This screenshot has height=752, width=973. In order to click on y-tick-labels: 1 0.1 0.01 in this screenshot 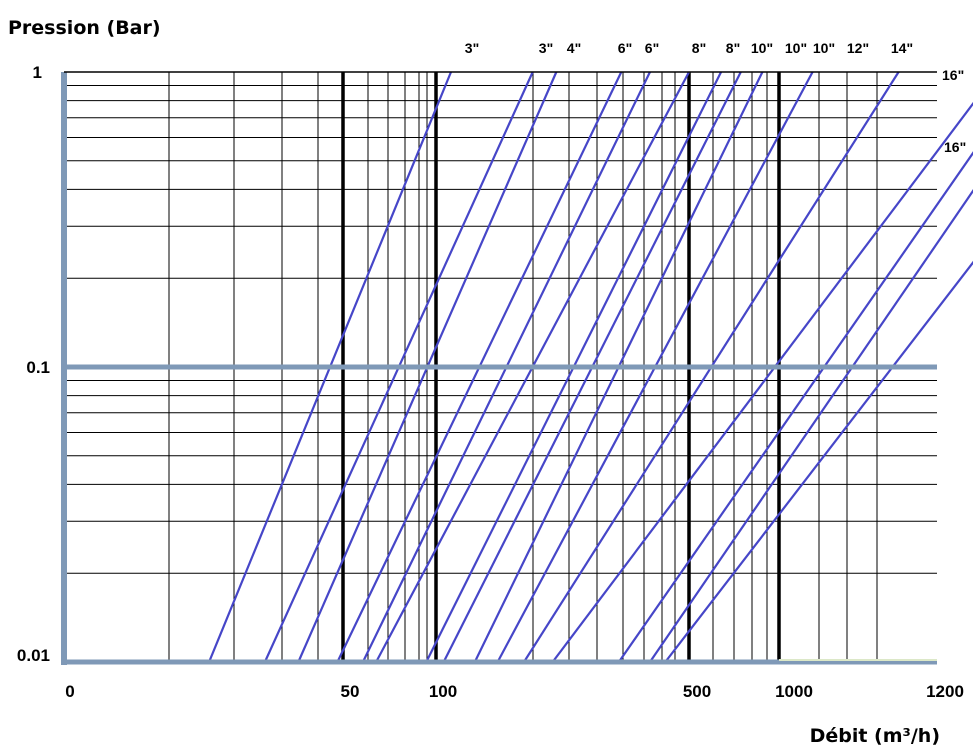, I will do `click(33, 364)`.